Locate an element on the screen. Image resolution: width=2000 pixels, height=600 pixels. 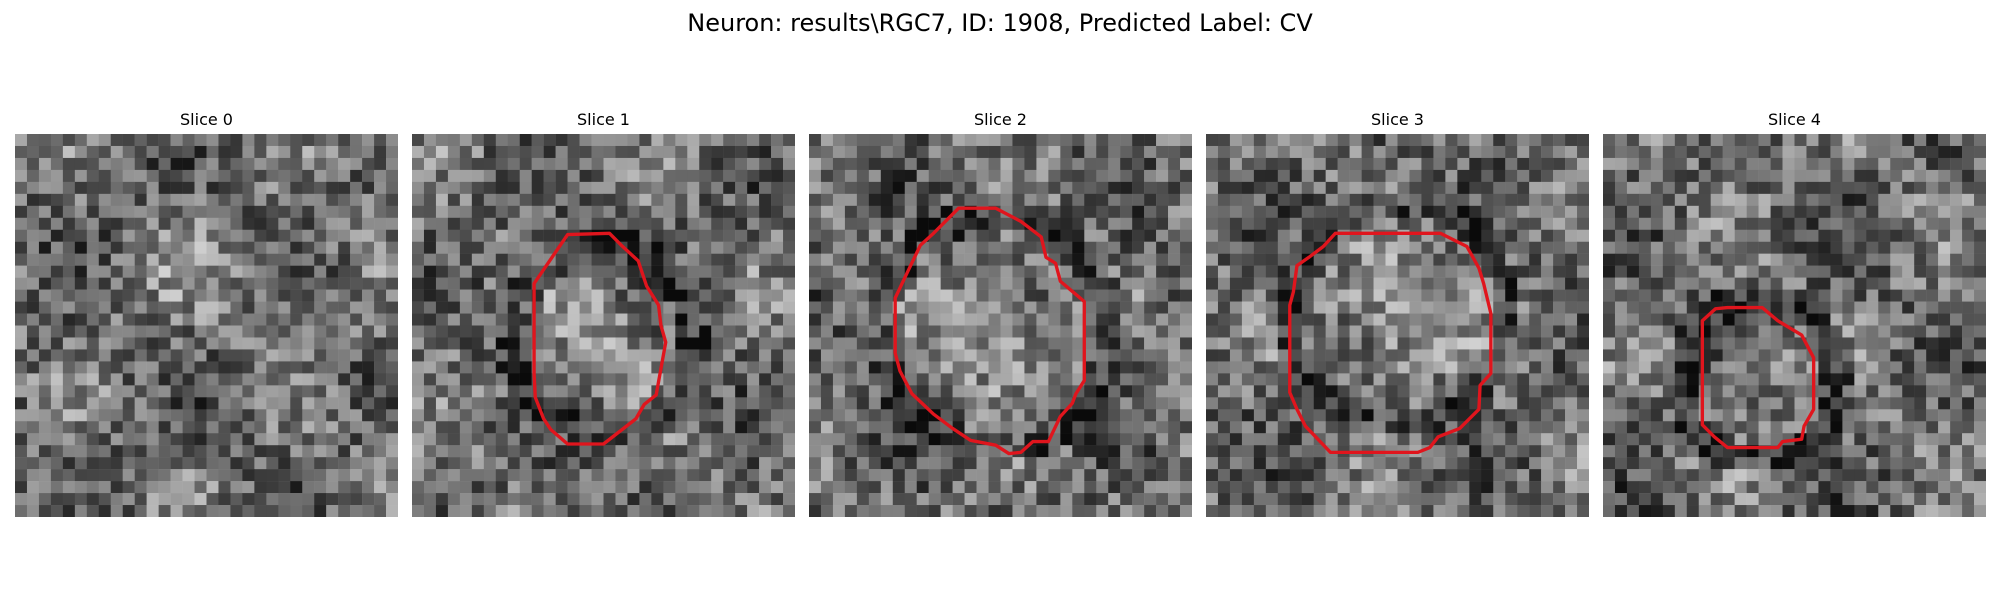
slice-title: Slice 4 is located at coordinates (1794, 119).